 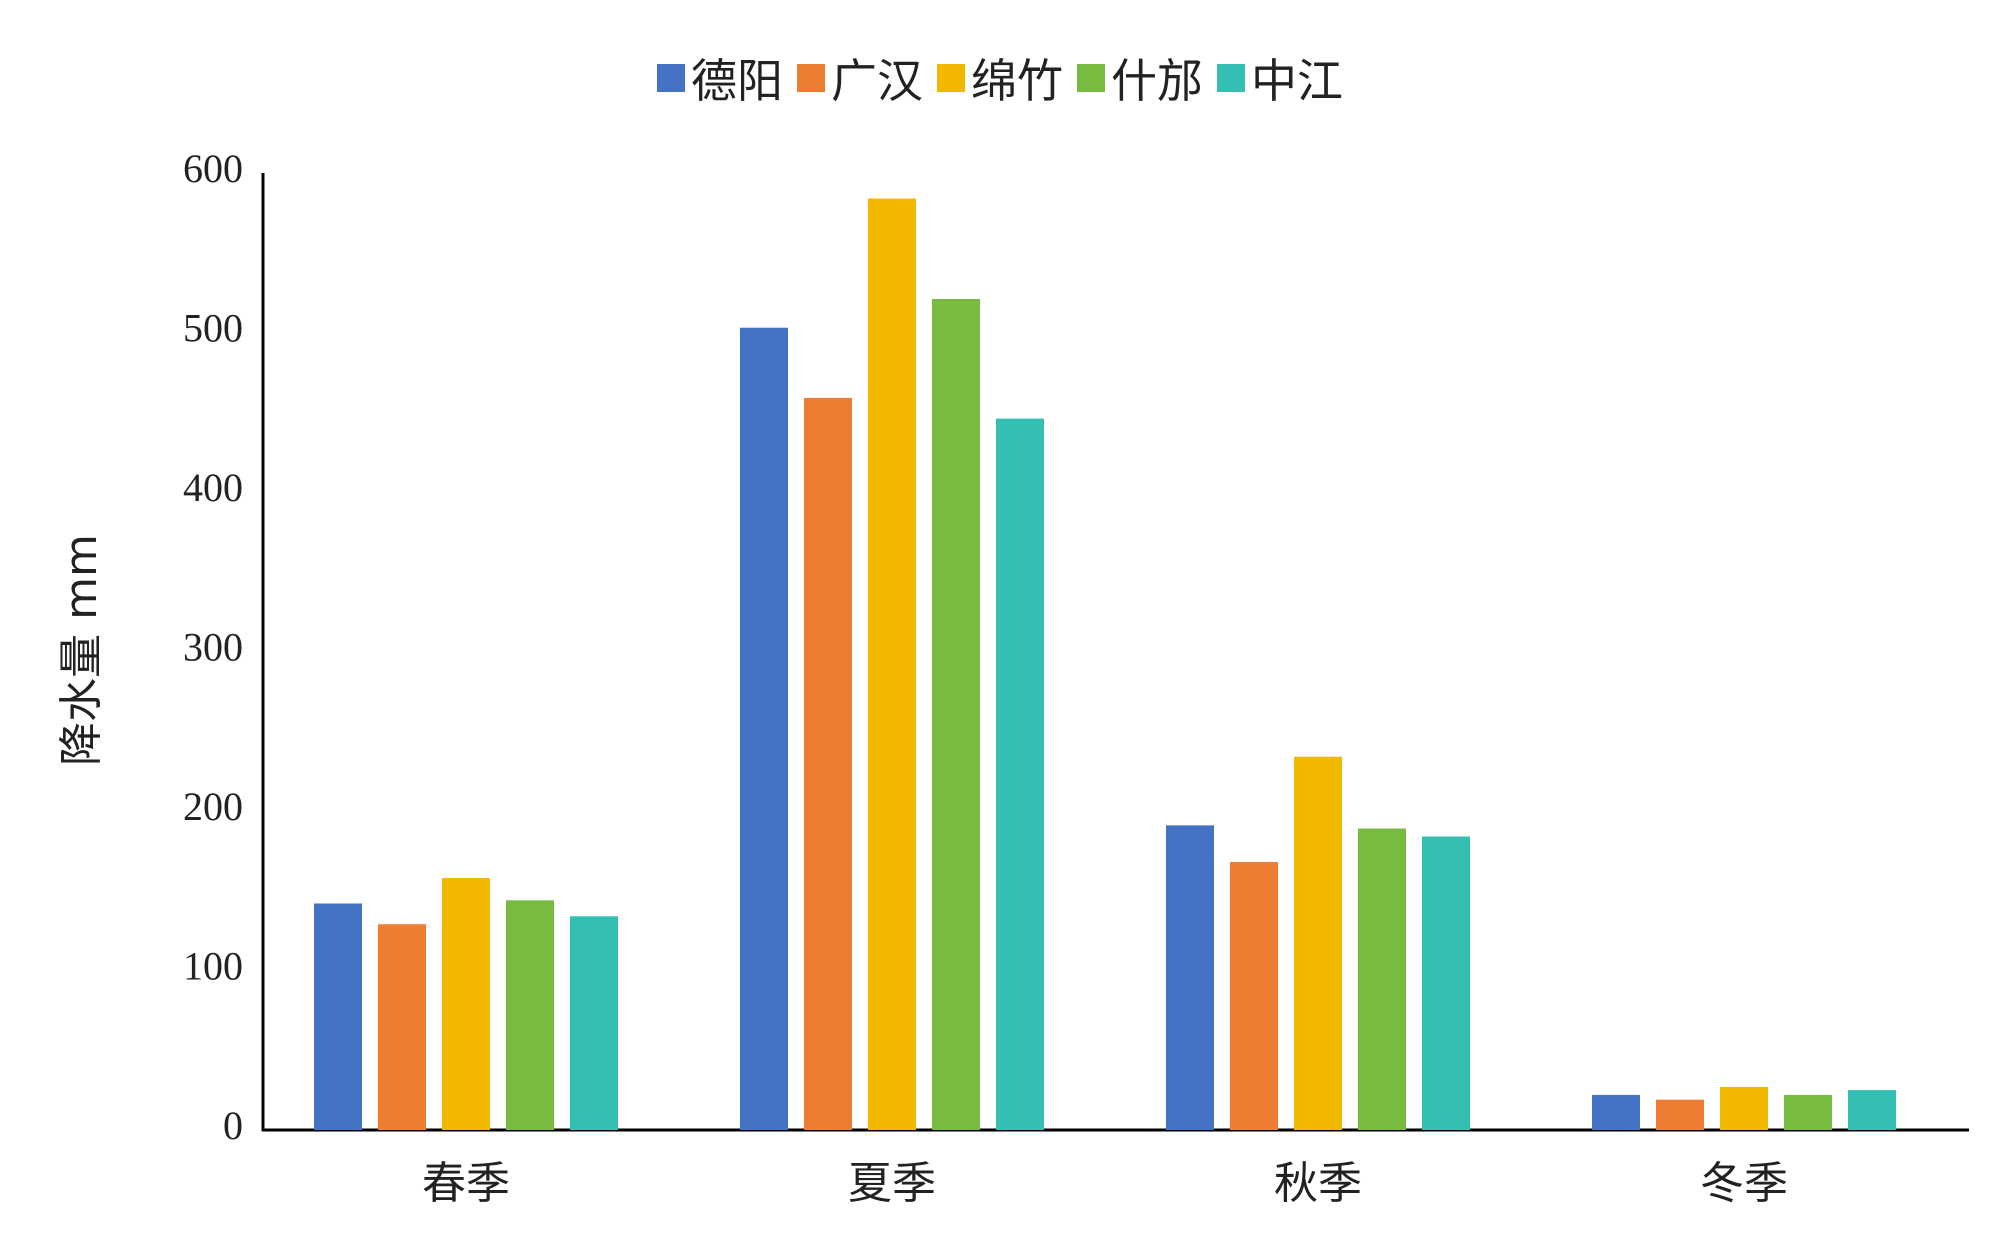 I want to click on y-tick-label: 600, so click(x=213, y=168).